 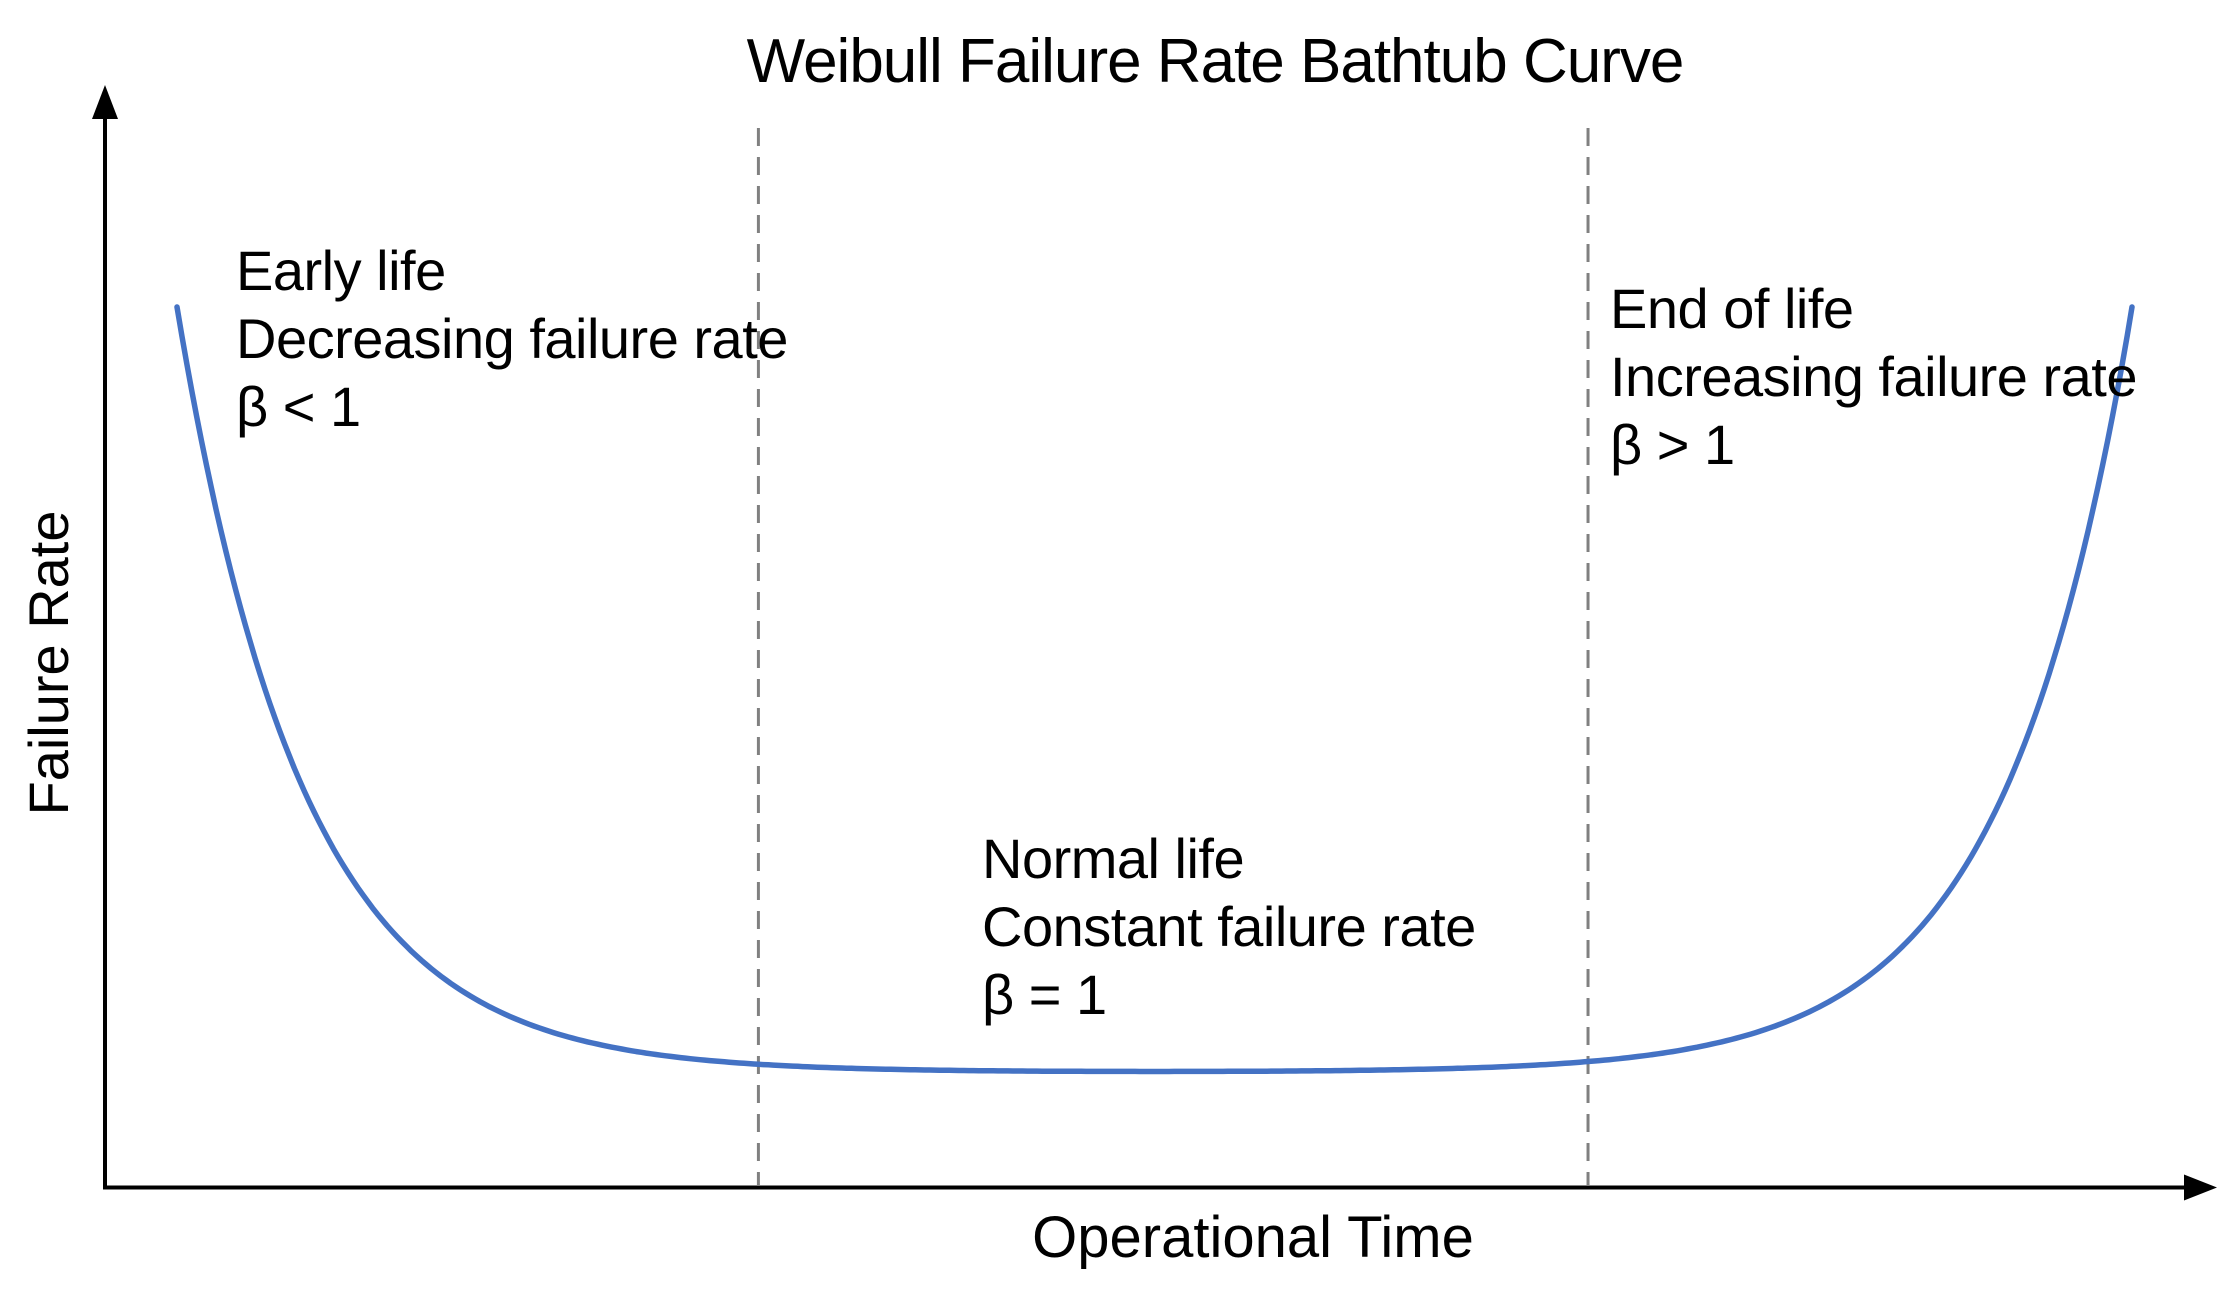 I want to click on annotation-end-of-life-beta: β > 1, so click(x=1672, y=444).